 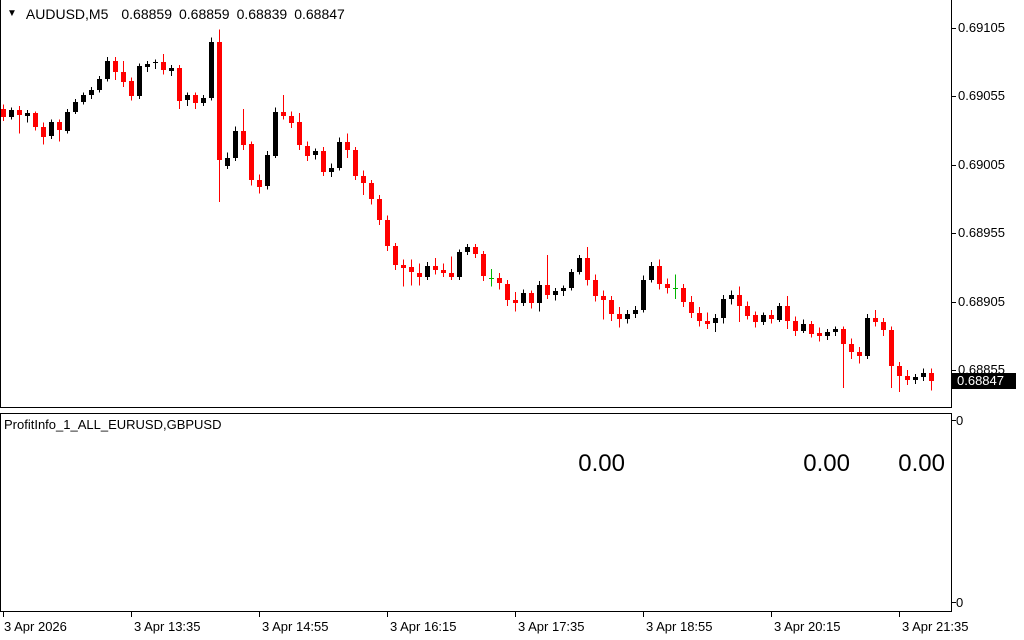 What do you see at coordinates (981, 301) in the screenshot?
I see `price-tick-label: 0.68905` at bounding box center [981, 301].